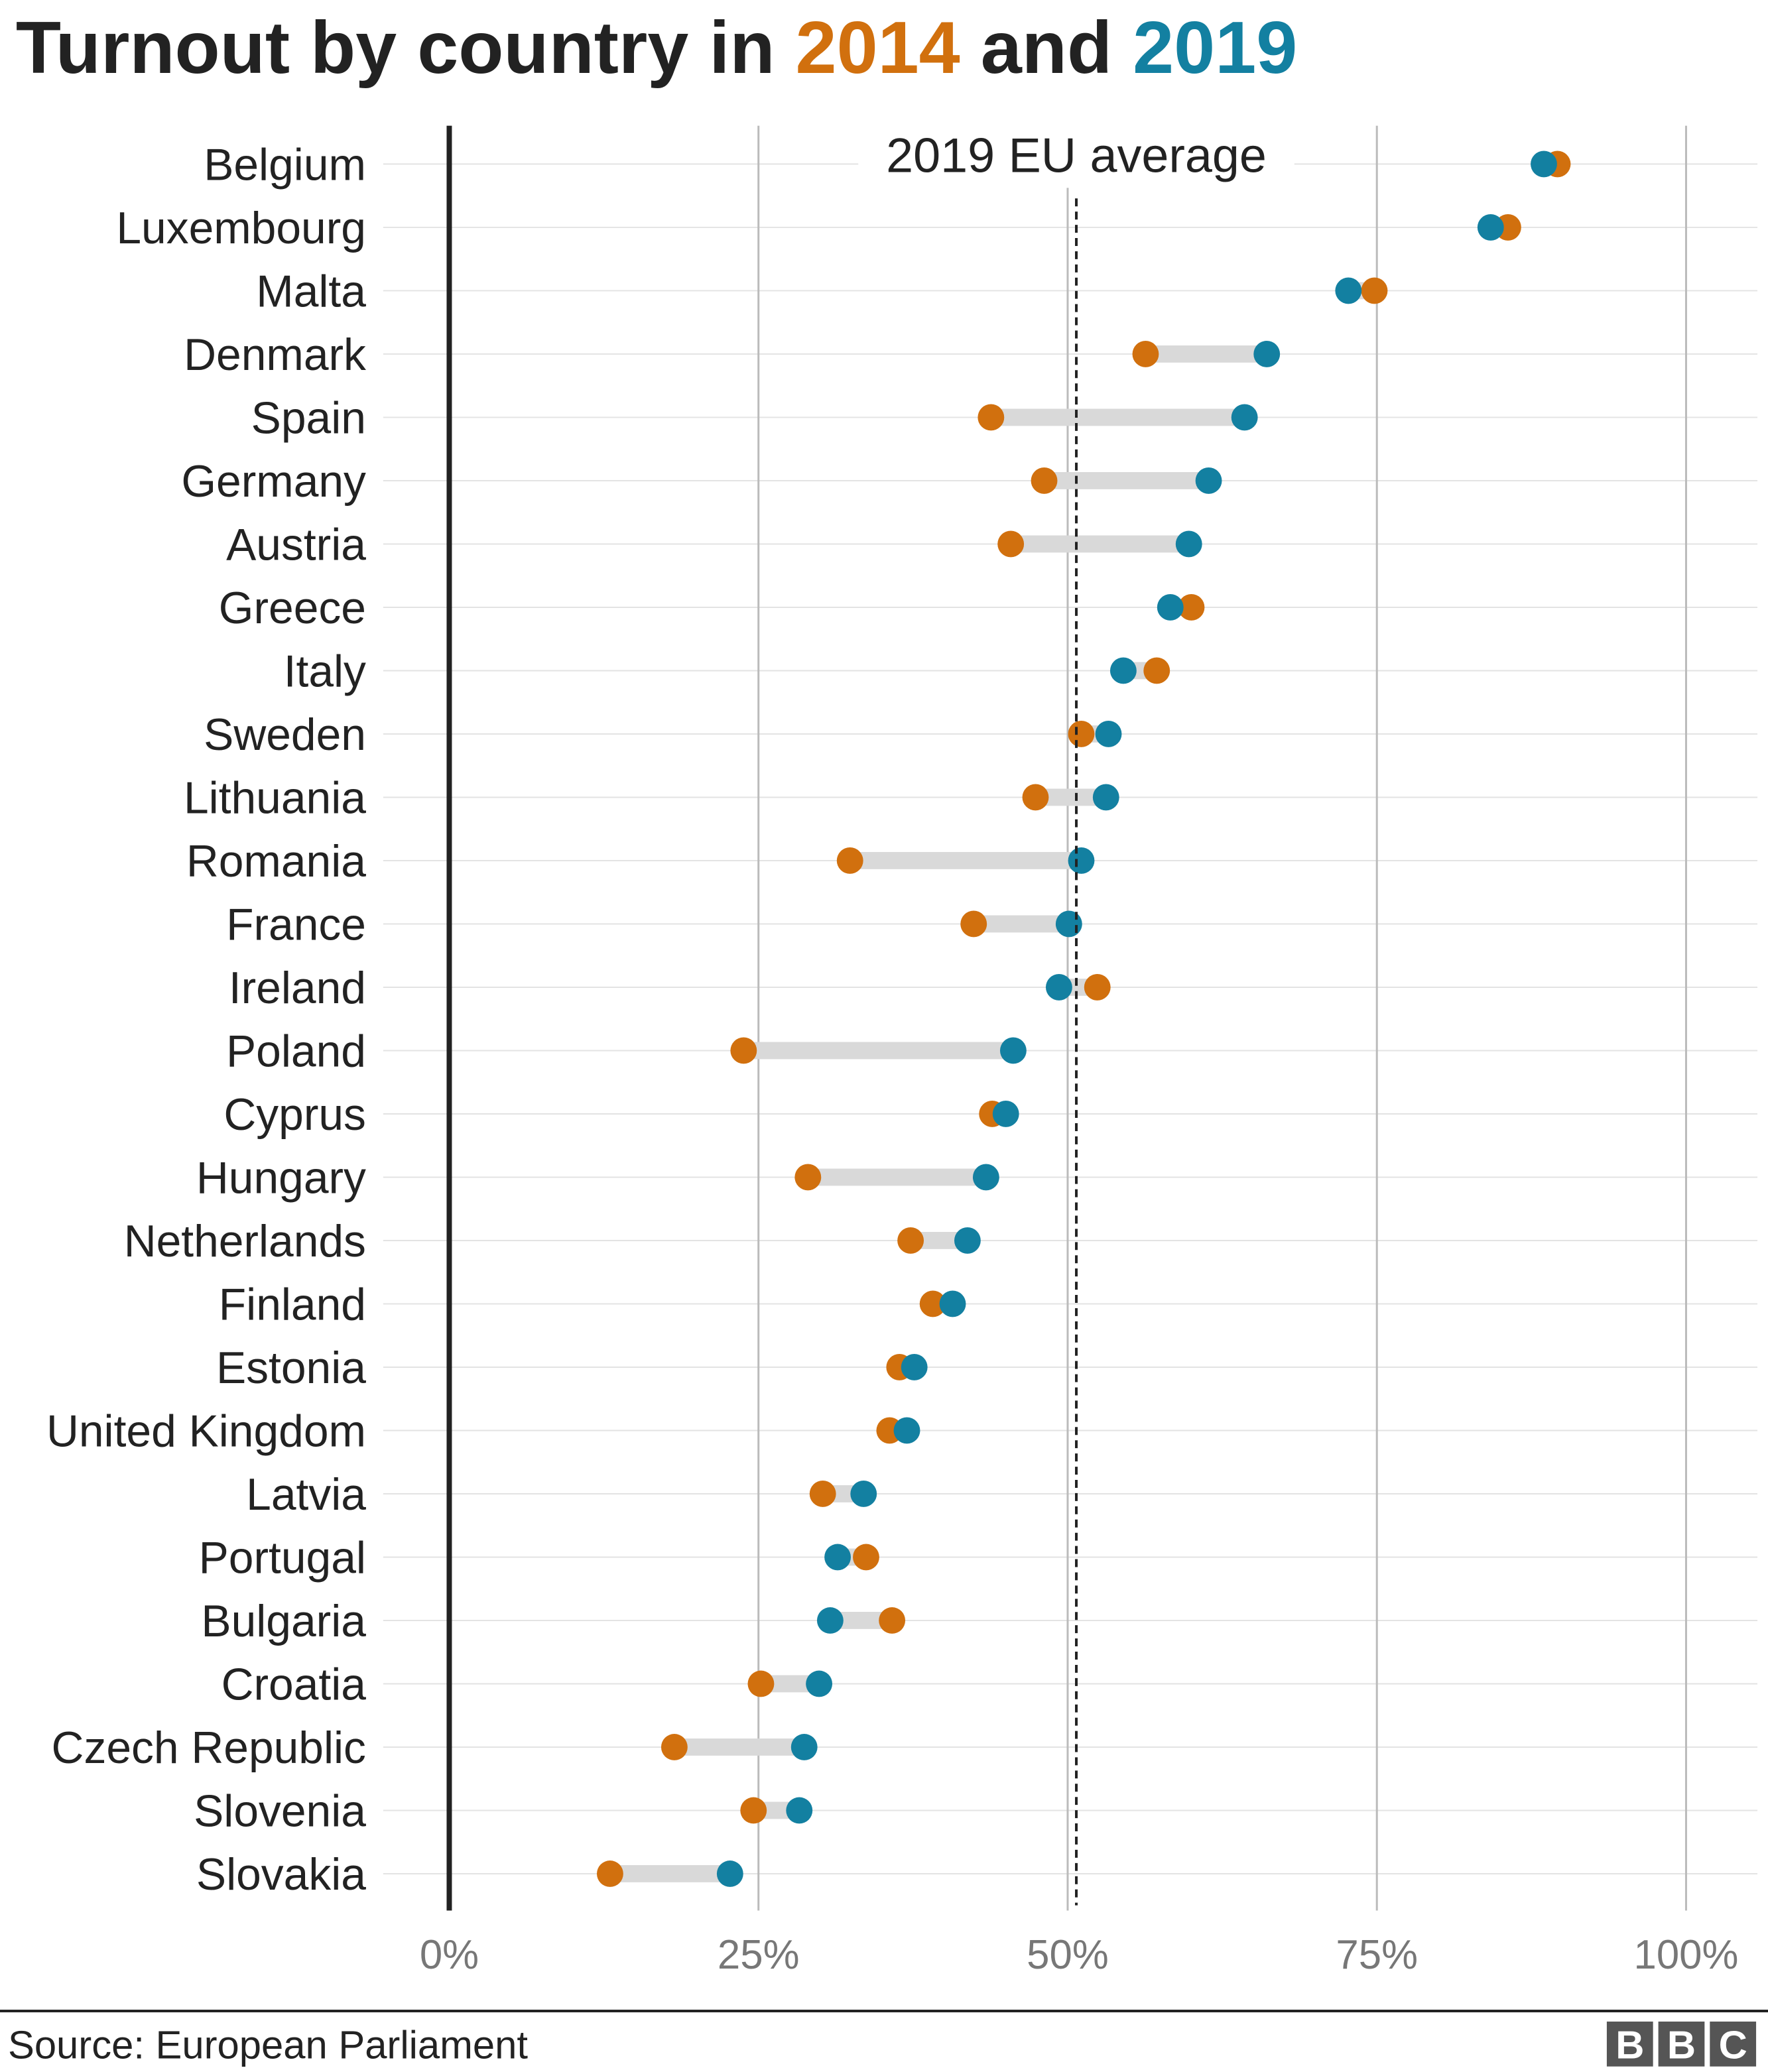 The height and width of the screenshot is (2072, 1768). What do you see at coordinates (306, 1495) in the screenshot?
I see `country-label: Latvia` at bounding box center [306, 1495].